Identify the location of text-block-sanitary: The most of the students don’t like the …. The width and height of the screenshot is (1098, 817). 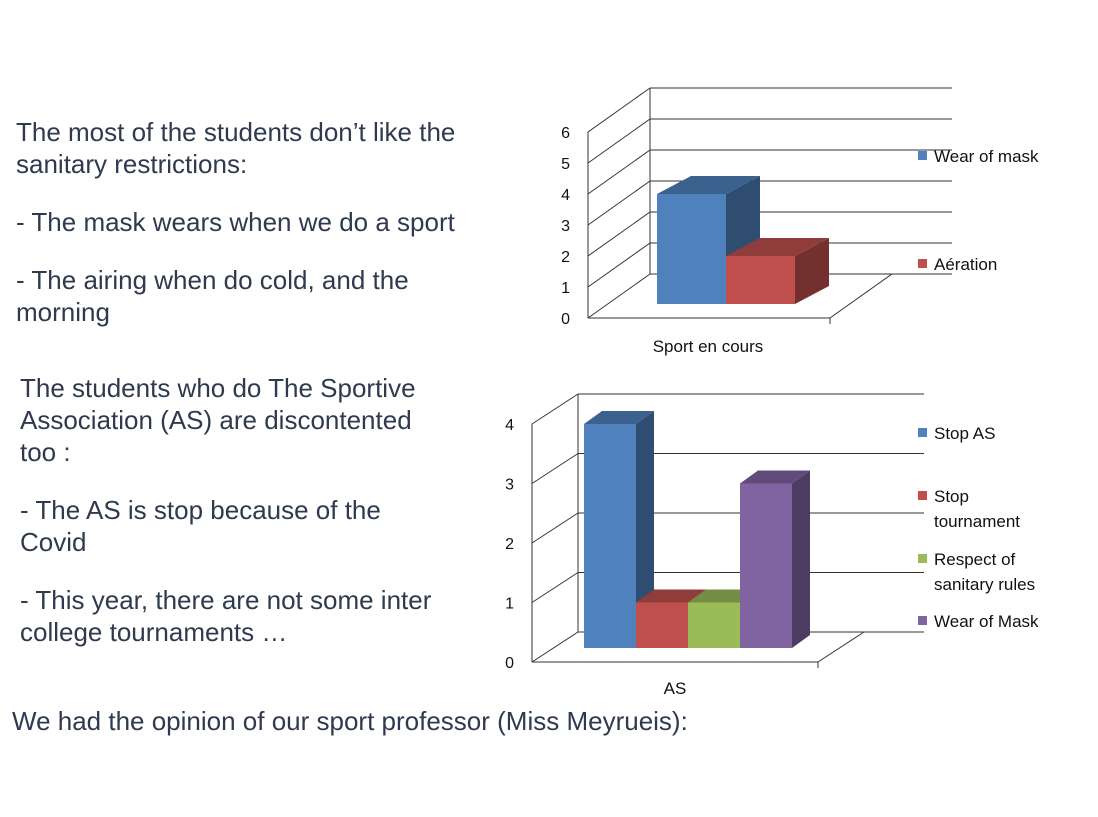
(271, 222).